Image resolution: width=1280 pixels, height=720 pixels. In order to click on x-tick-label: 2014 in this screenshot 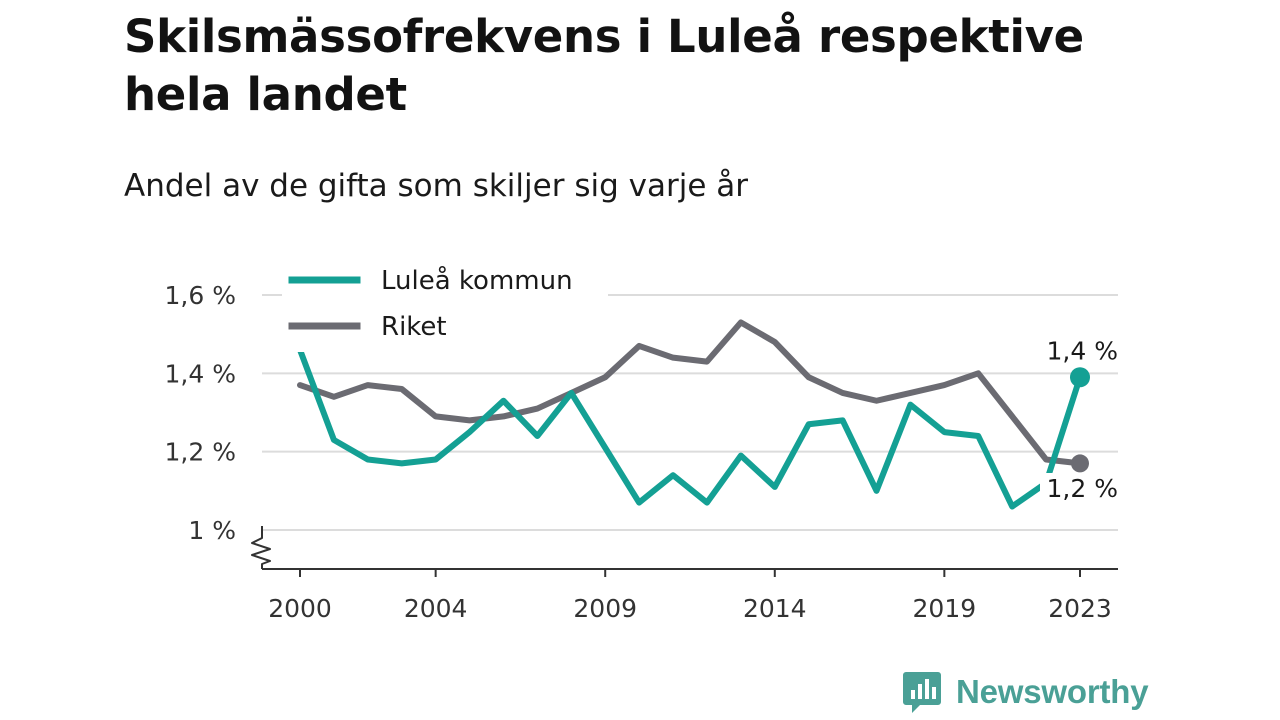, I will do `click(775, 608)`.